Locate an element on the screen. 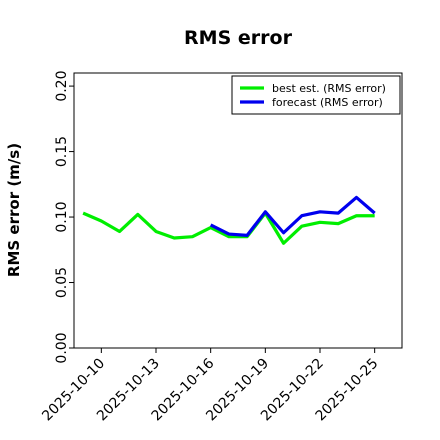 Image resolution: width=440 pixels, height=440 pixels. legend-label: best est. (RMS error) is located at coordinates (329, 88).